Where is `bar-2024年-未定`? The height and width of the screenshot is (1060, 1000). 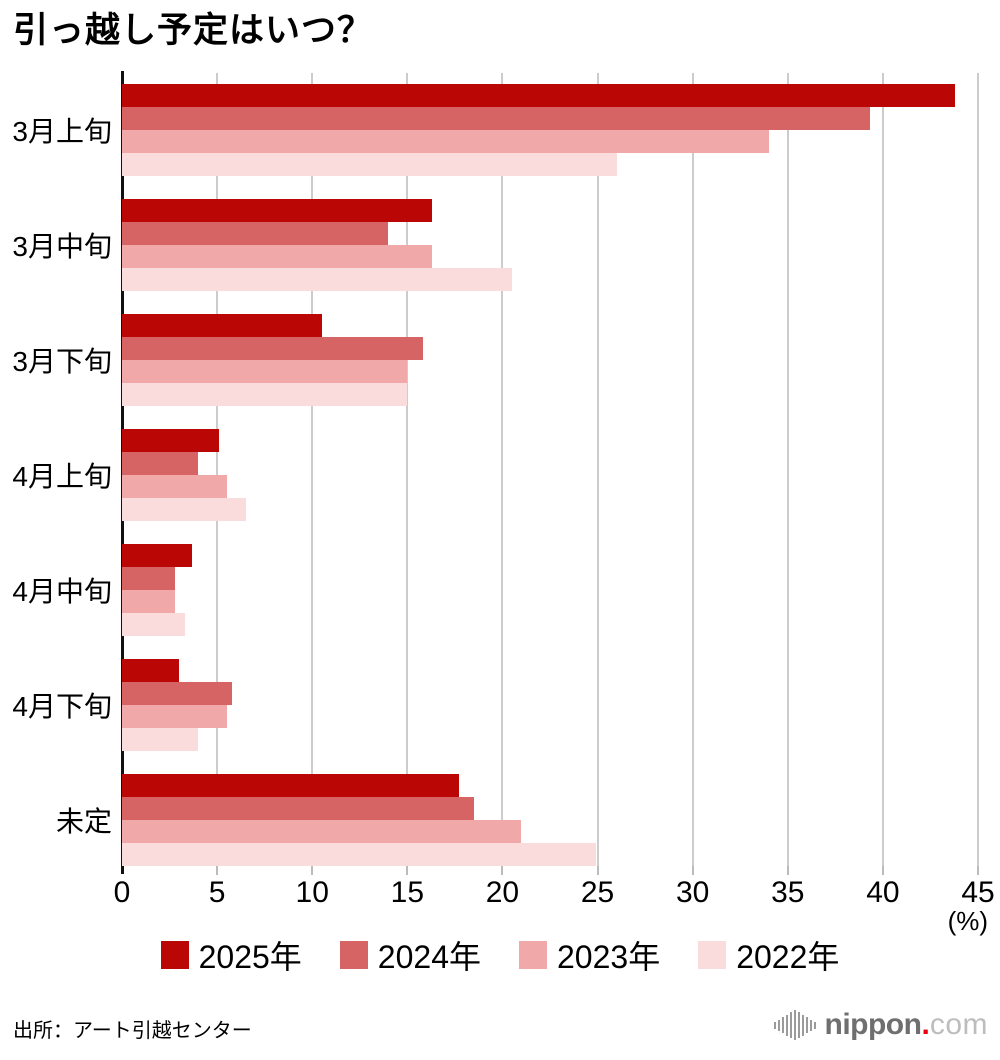 bar-2024年-未定 is located at coordinates (298, 808).